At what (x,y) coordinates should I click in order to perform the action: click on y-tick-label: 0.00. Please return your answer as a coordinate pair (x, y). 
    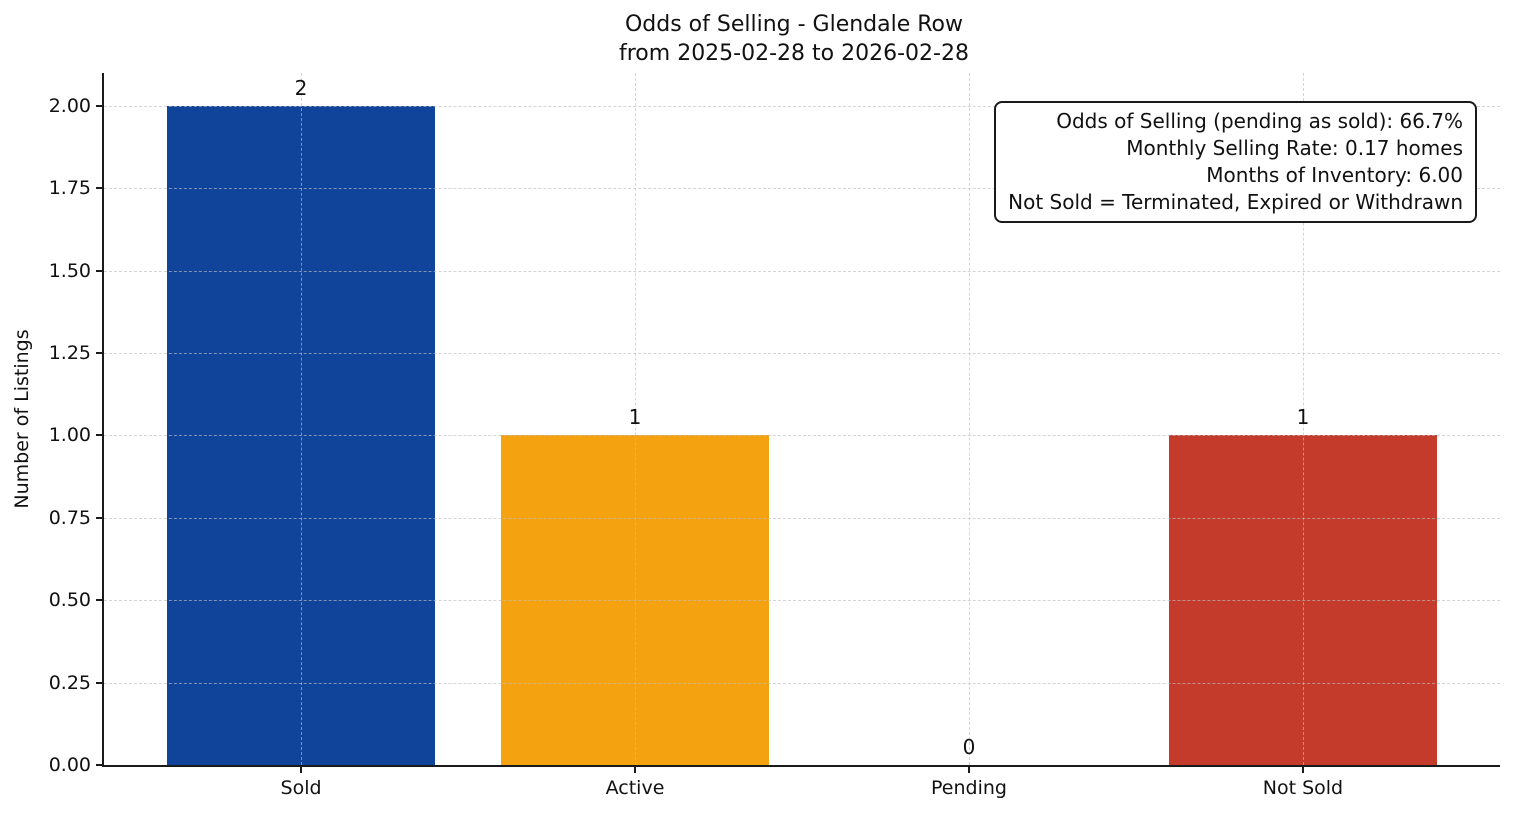
    Looking at the image, I should click on (69, 765).